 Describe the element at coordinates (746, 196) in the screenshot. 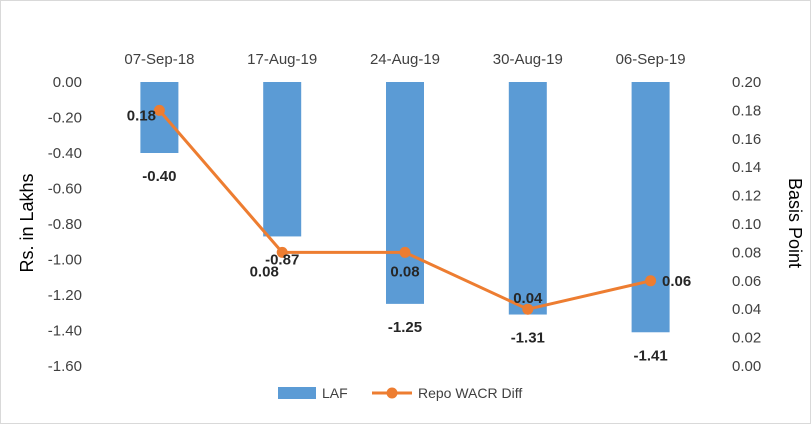

I see `y2-tick-label: 0.12` at that location.